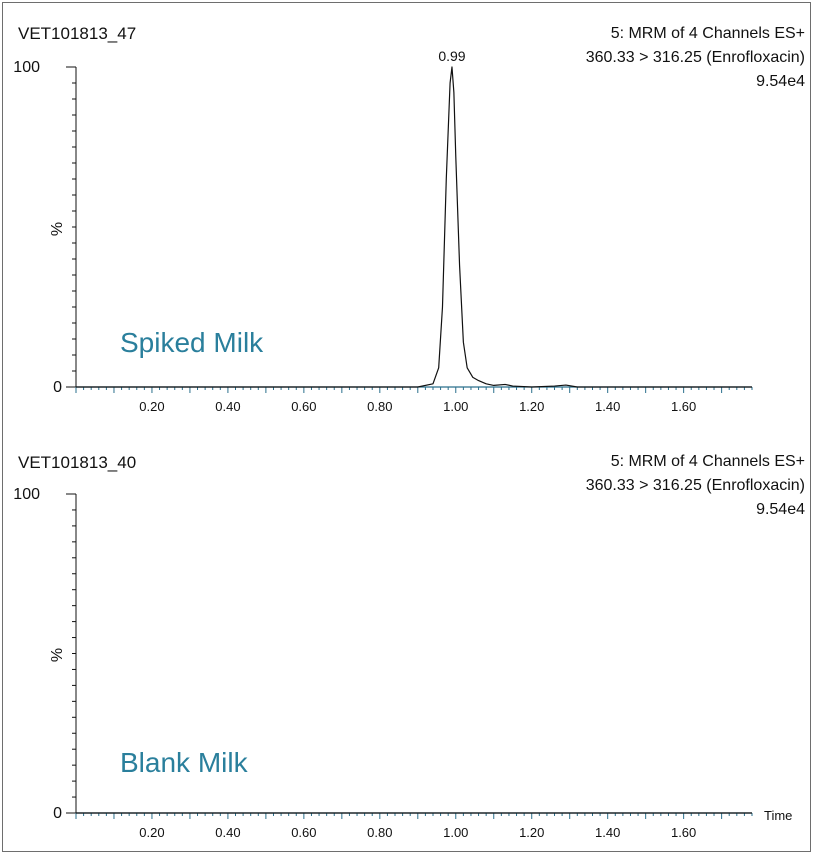 Image resolution: width=815 pixels, height=856 pixels. Describe the element at coordinates (778, 815) in the screenshot. I see `panel2-xlabel: Time` at that location.